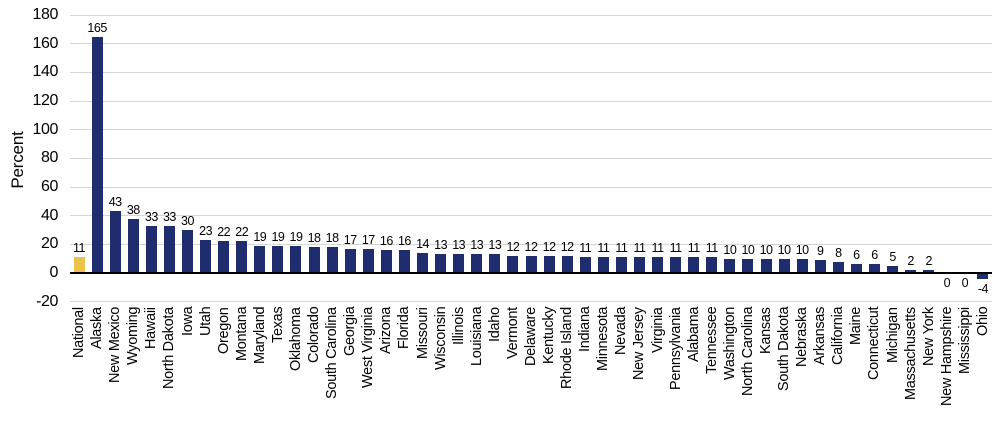 The height and width of the screenshot is (440, 1000). I want to click on x-tick-label: New York, so click(928, 336).